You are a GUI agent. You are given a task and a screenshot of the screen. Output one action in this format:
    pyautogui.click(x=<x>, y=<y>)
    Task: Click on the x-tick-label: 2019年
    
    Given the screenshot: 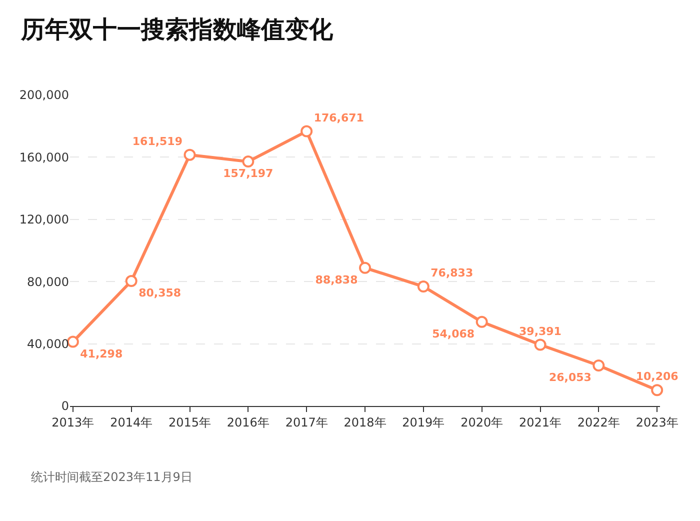 What is the action you would take?
    pyautogui.click(x=423, y=422)
    